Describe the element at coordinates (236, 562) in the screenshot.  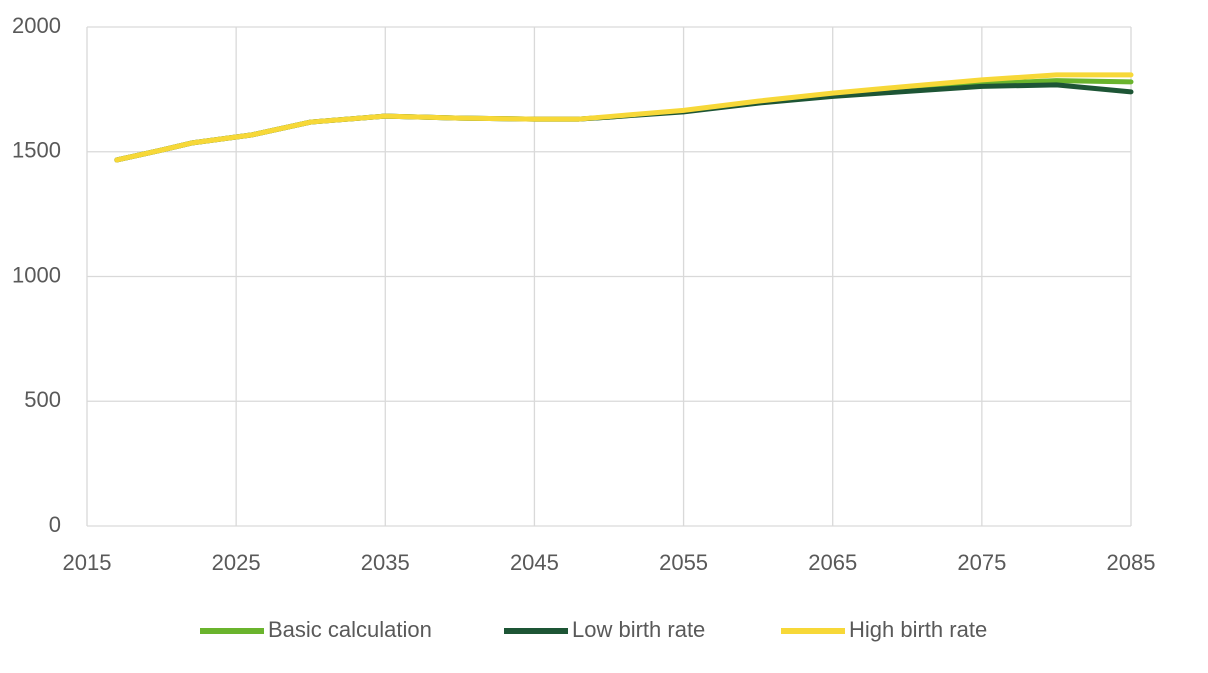
I see `x-tick-label: 2025` at that location.